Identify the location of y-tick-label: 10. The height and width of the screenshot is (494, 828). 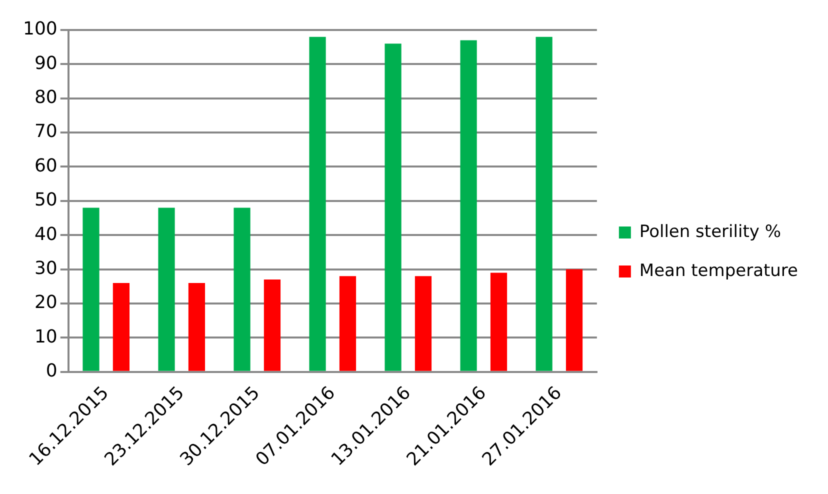
(46, 337).